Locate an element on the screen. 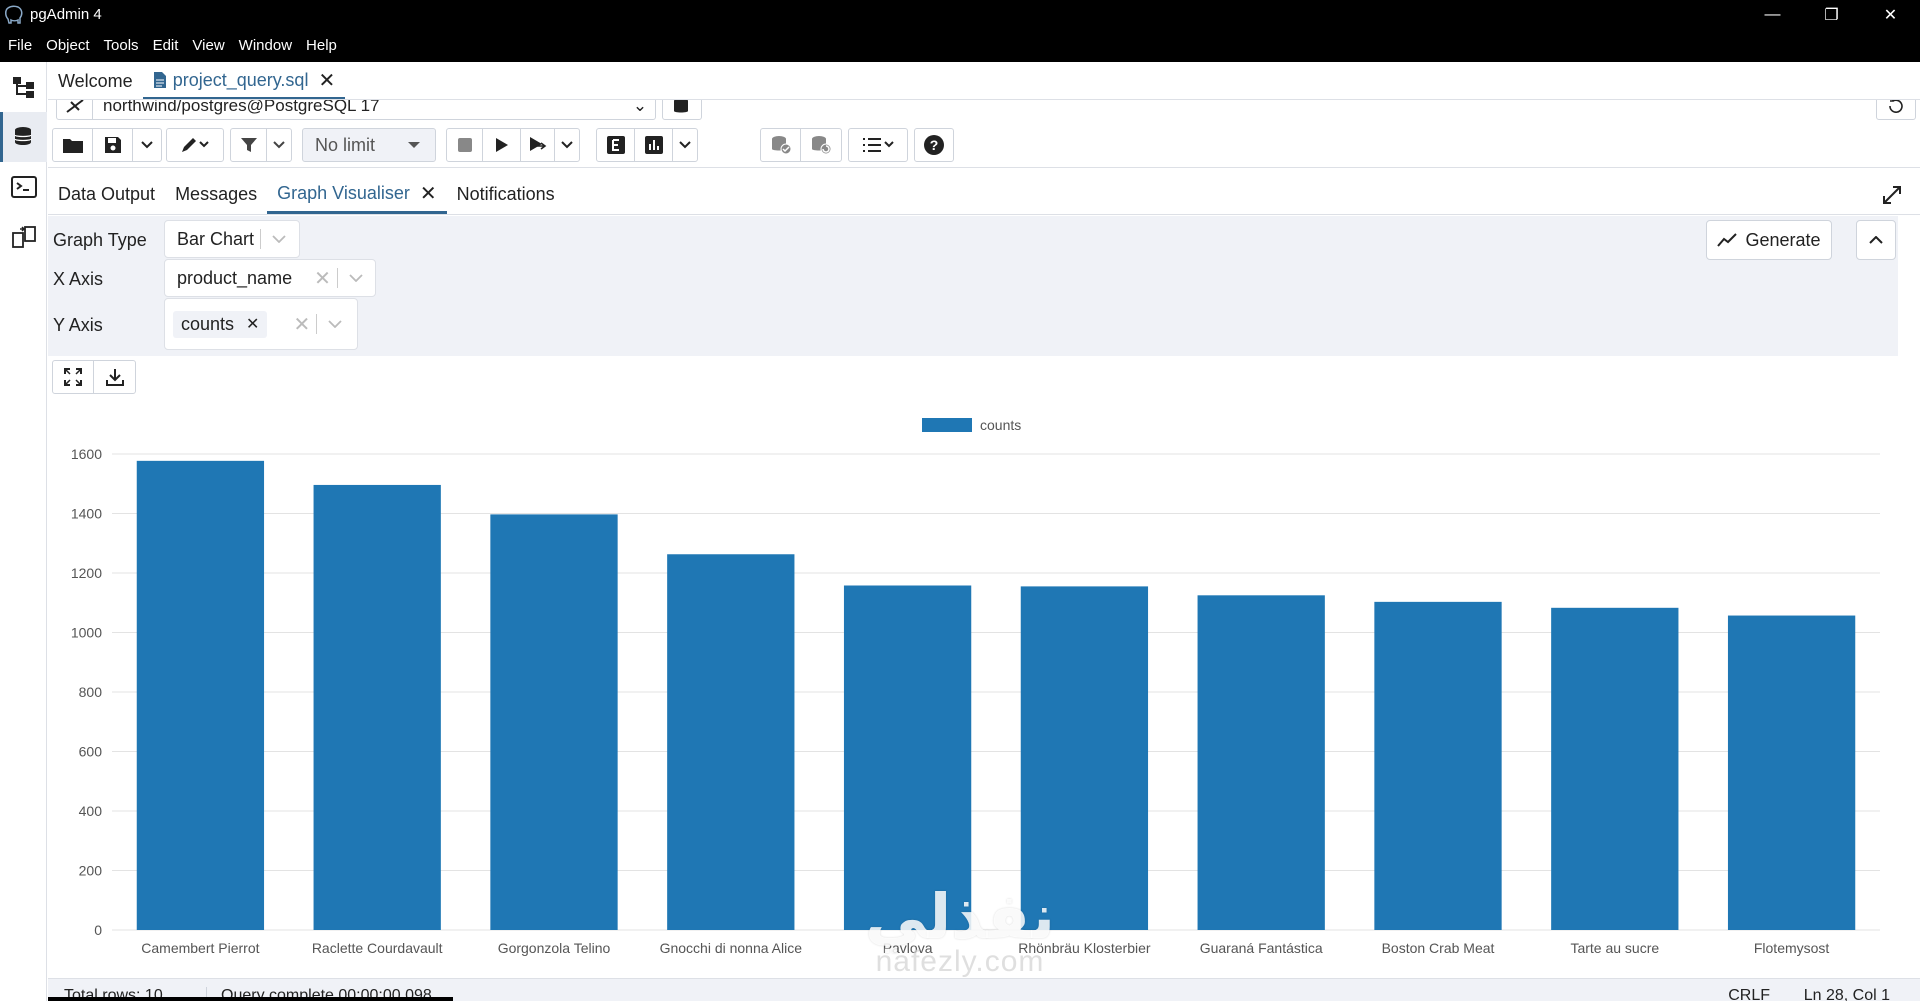 The height and width of the screenshot is (1001, 1920). file-group is located at coordinates (107, 145).